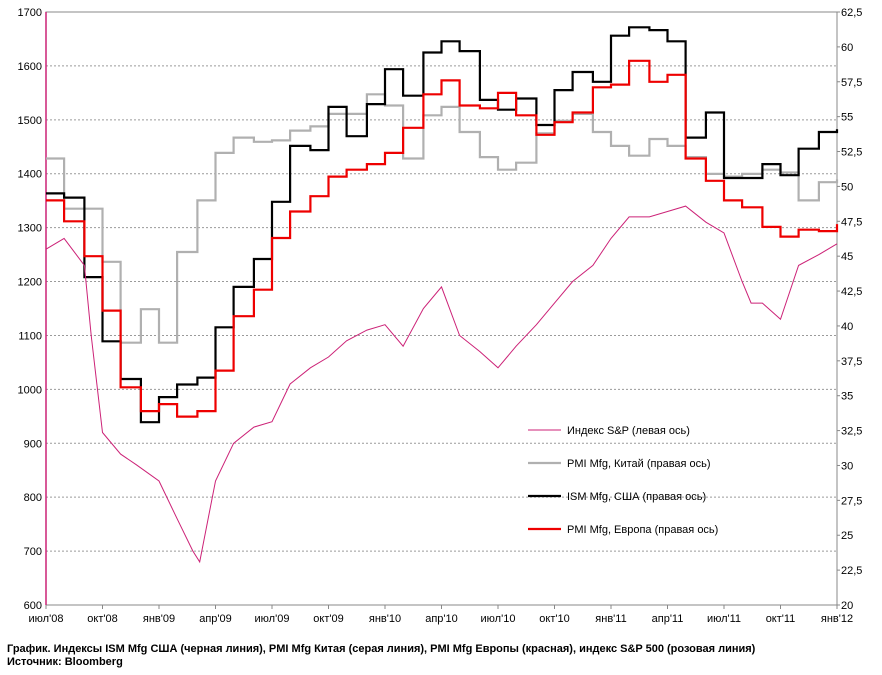 Image resolution: width=882 pixels, height=675 pixels. I want to click on y-right-tick-label: 35, so click(847, 397).